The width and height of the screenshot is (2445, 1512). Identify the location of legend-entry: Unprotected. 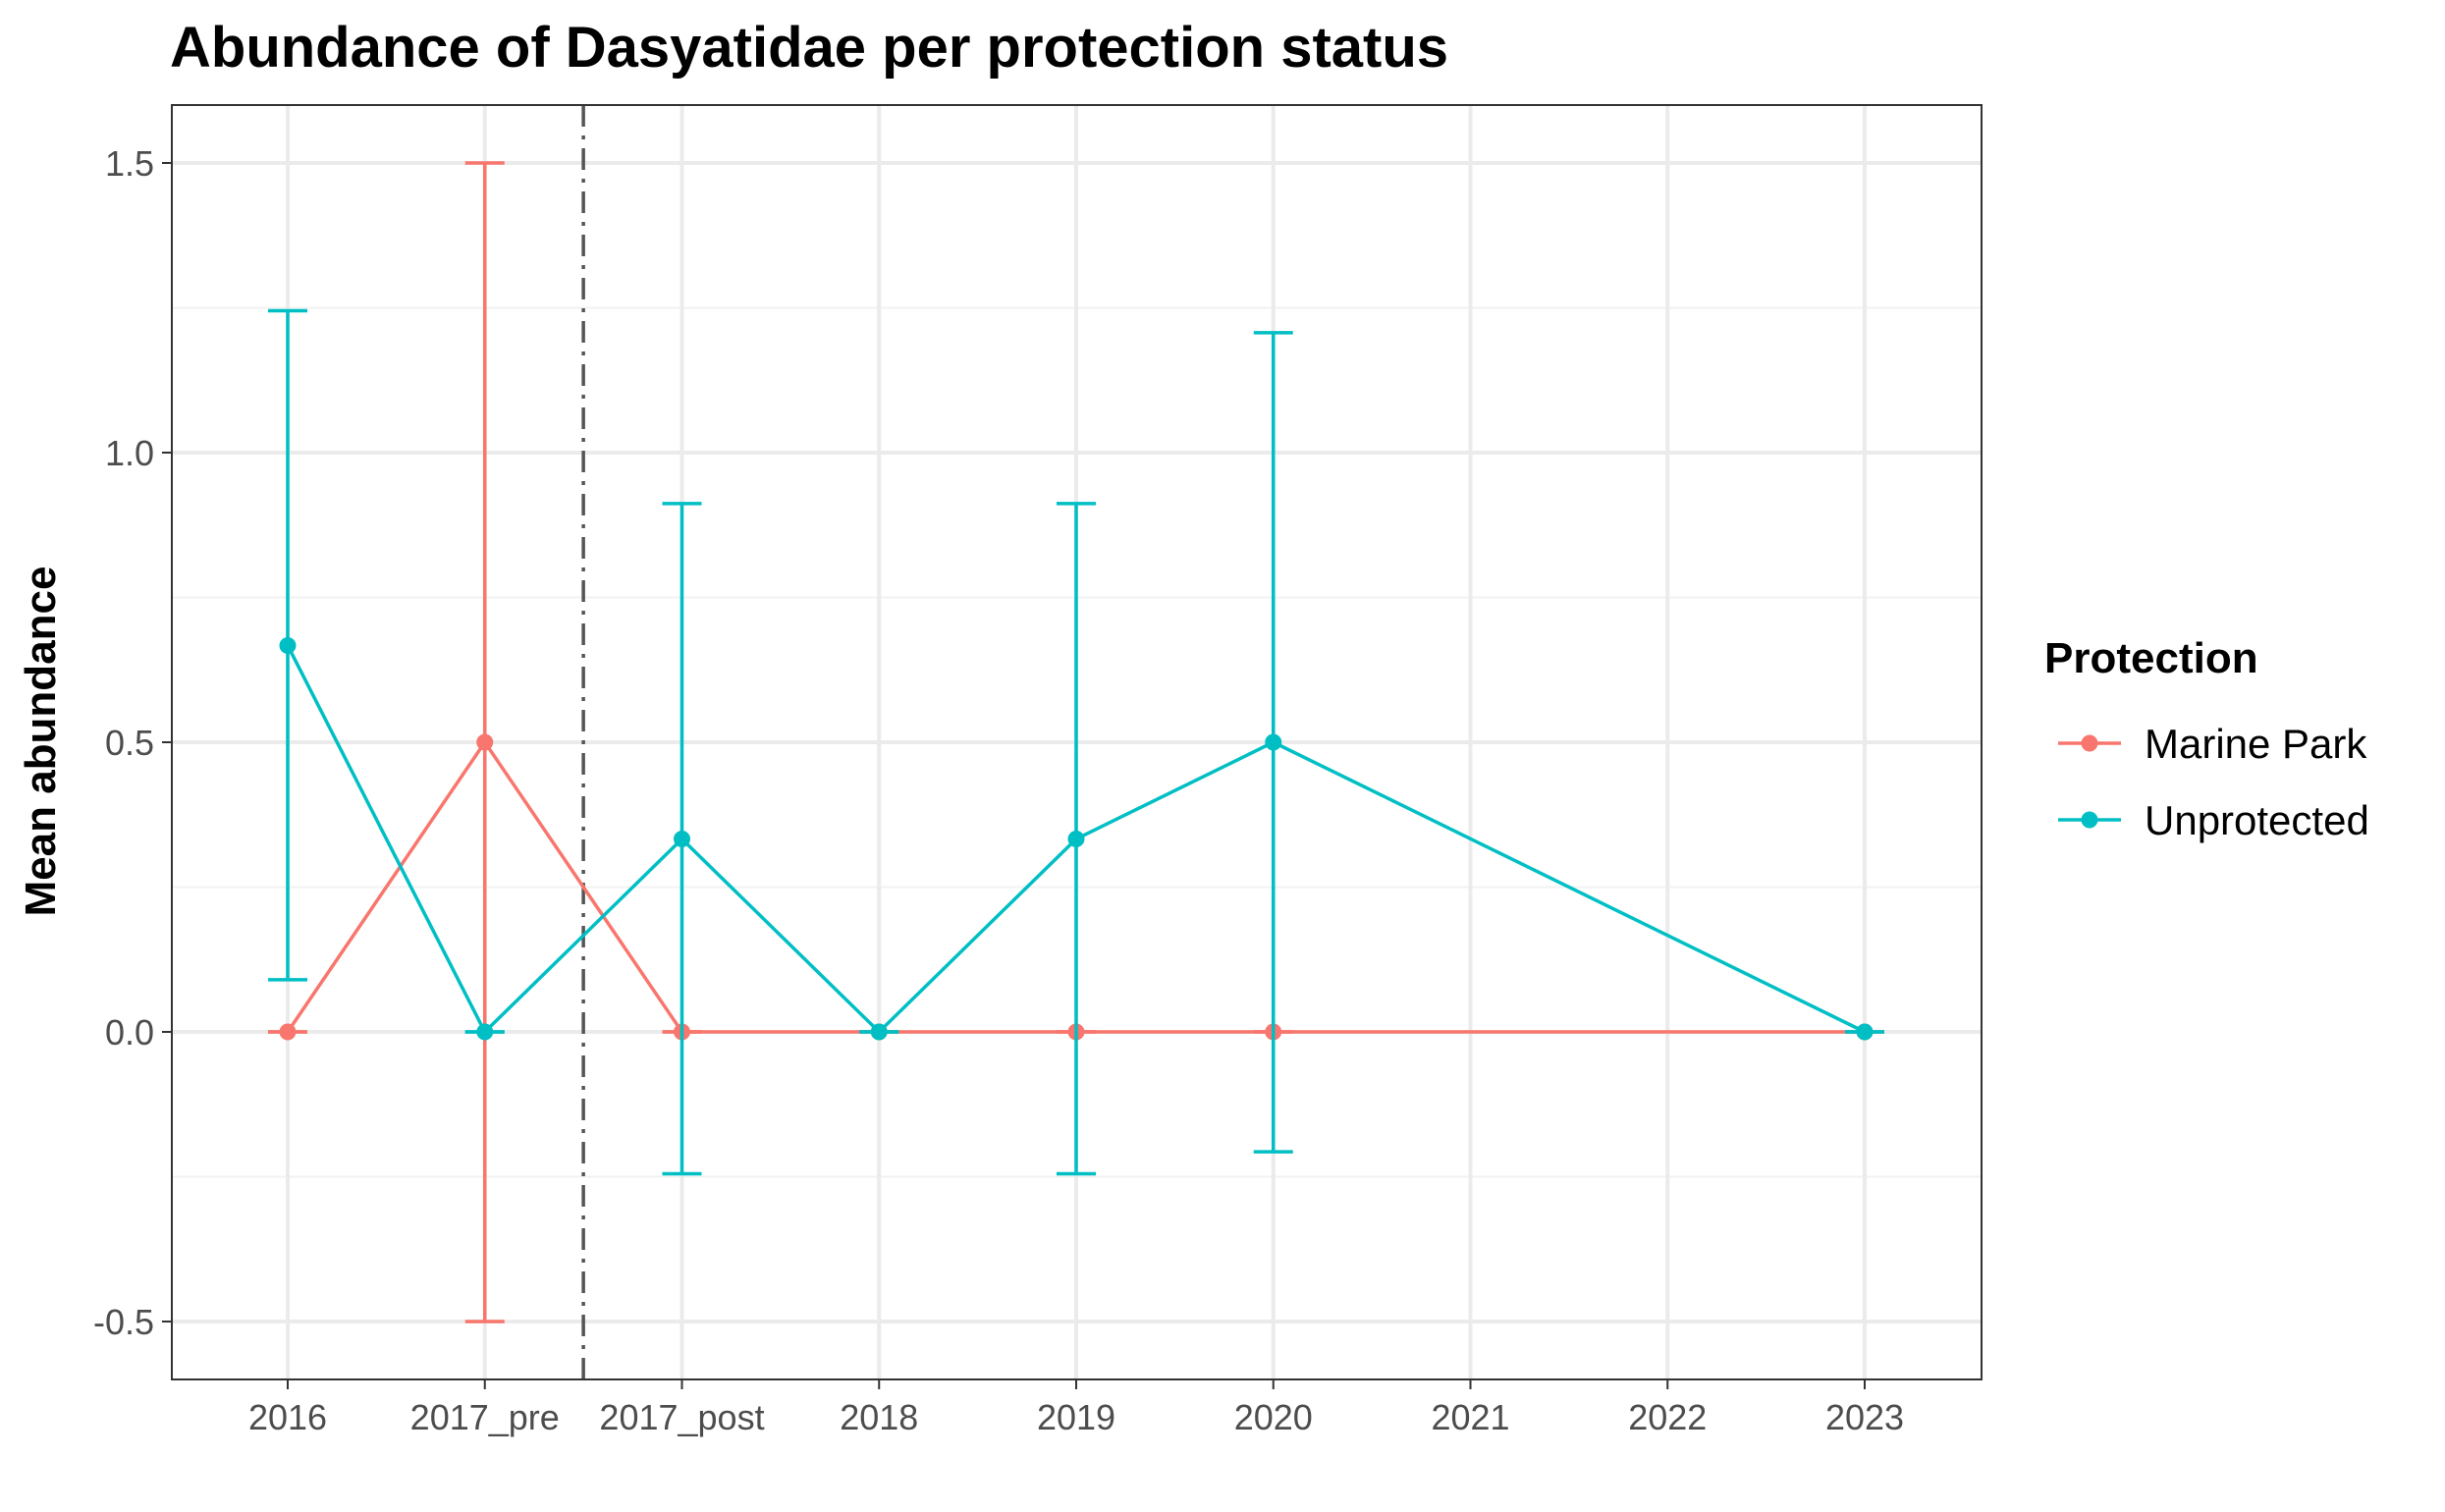
(2213, 820).